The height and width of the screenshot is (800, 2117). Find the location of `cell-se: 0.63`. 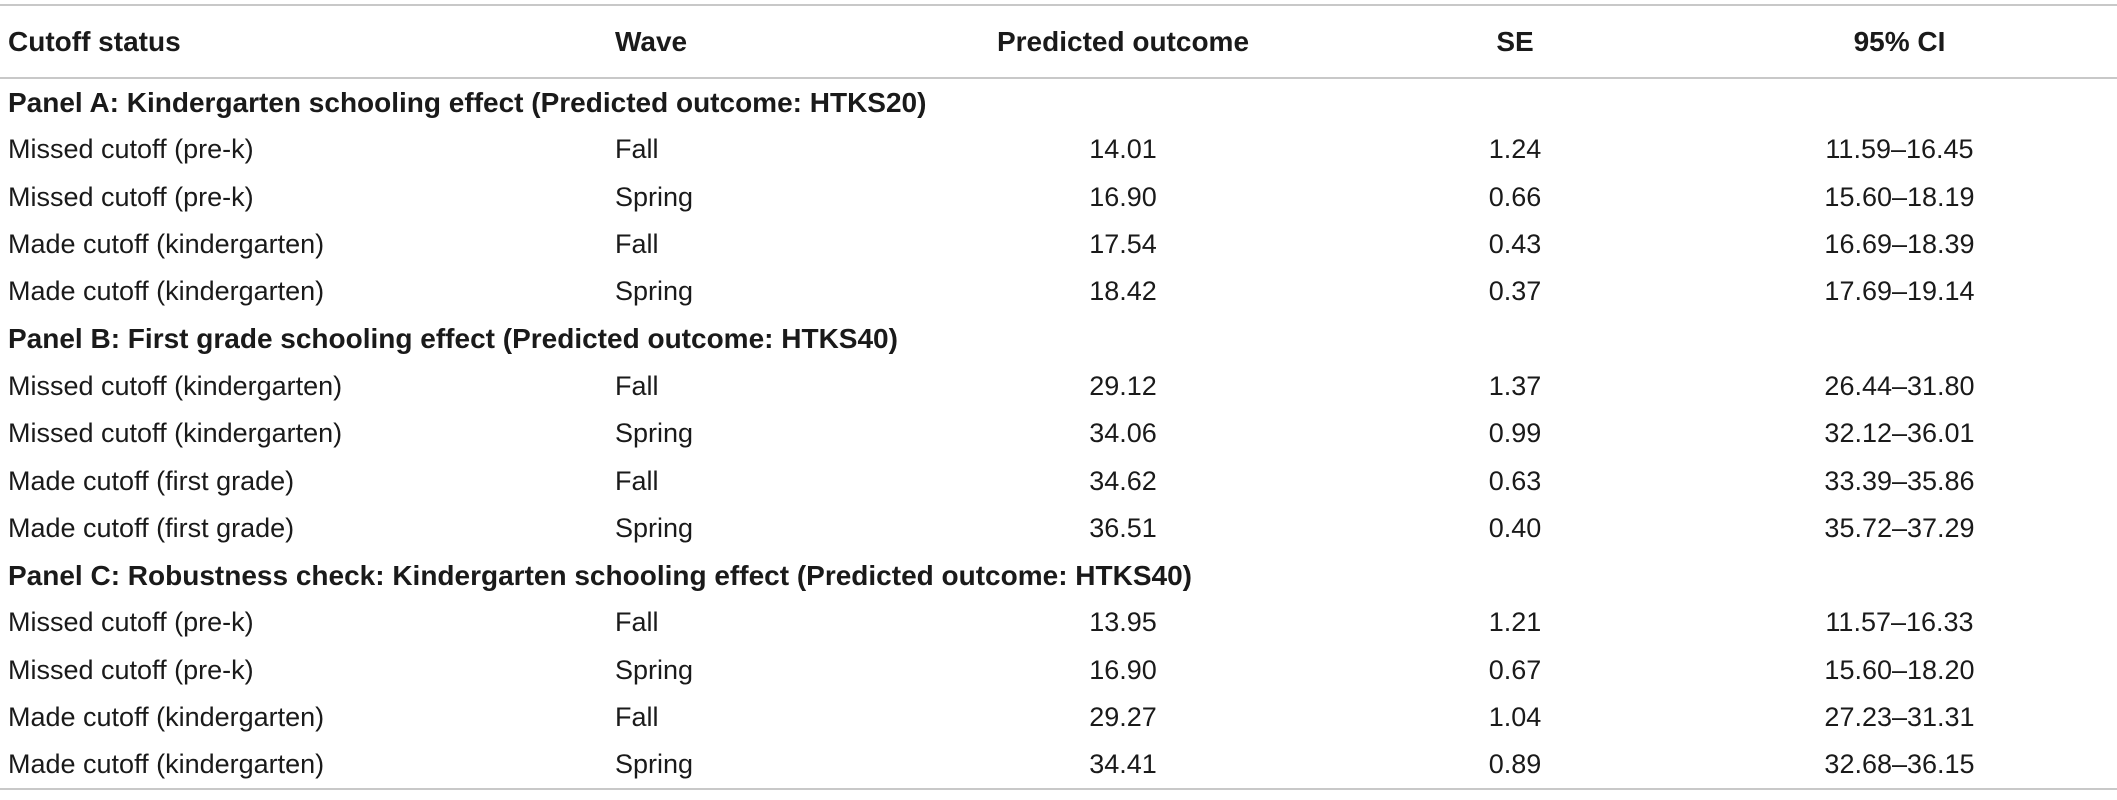

cell-se: 0.63 is located at coordinates (1515, 480).